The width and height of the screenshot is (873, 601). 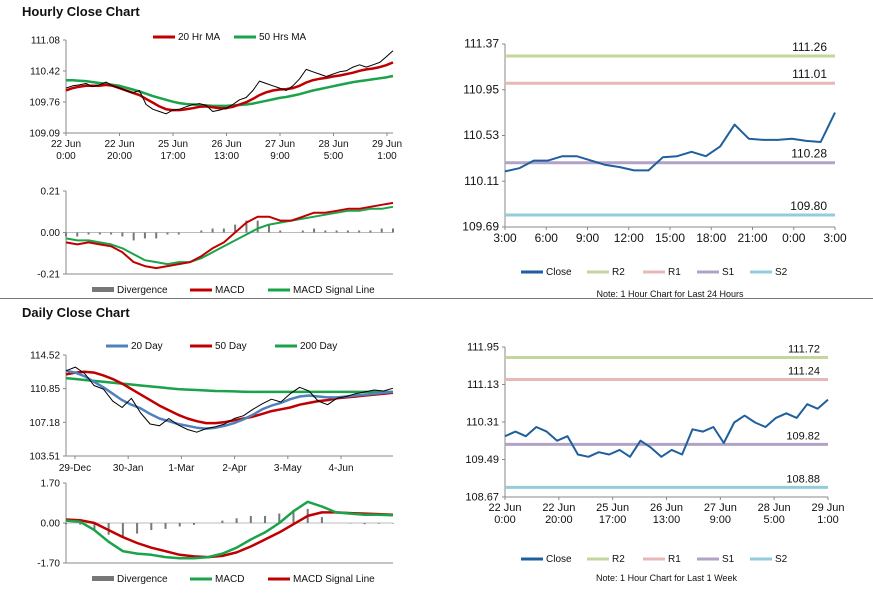 What do you see at coordinates (809, 74) in the screenshot?
I see `hourly-levels-r1-label: 111.01` at bounding box center [809, 74].